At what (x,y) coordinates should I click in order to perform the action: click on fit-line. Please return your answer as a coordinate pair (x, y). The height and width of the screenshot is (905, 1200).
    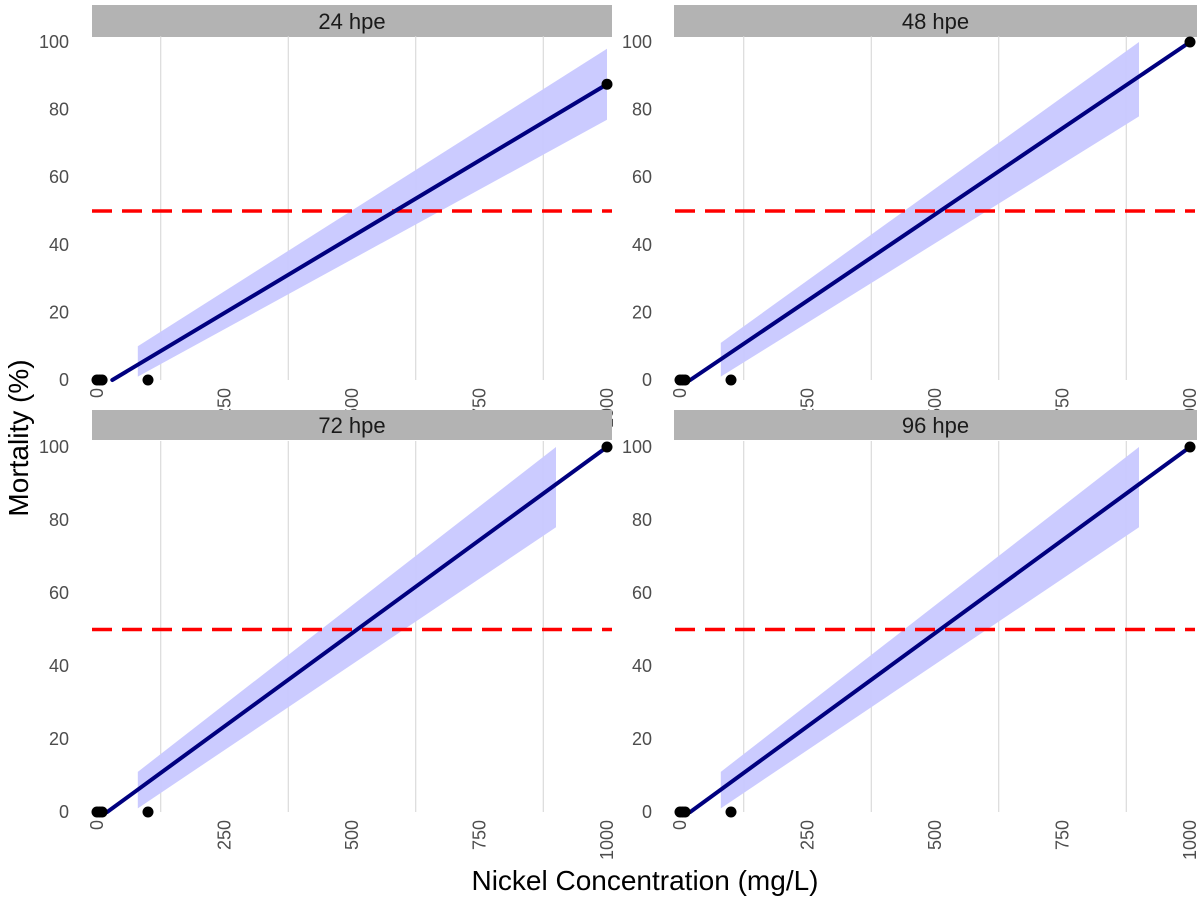
    Looking at the image, I should click on (359, 232).